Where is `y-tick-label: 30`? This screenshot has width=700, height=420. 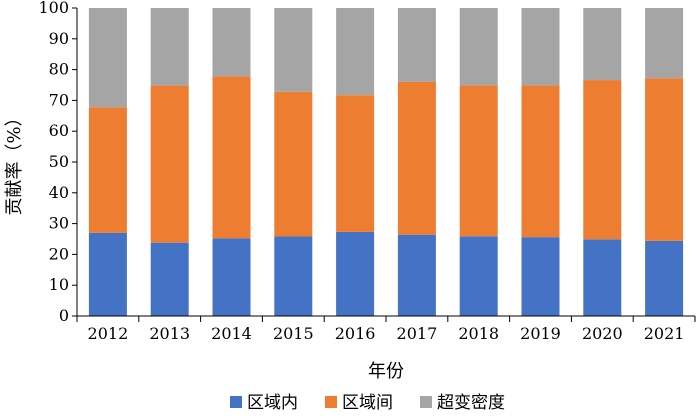 y-tick-label: 30 is located at coordinates (59, 223).